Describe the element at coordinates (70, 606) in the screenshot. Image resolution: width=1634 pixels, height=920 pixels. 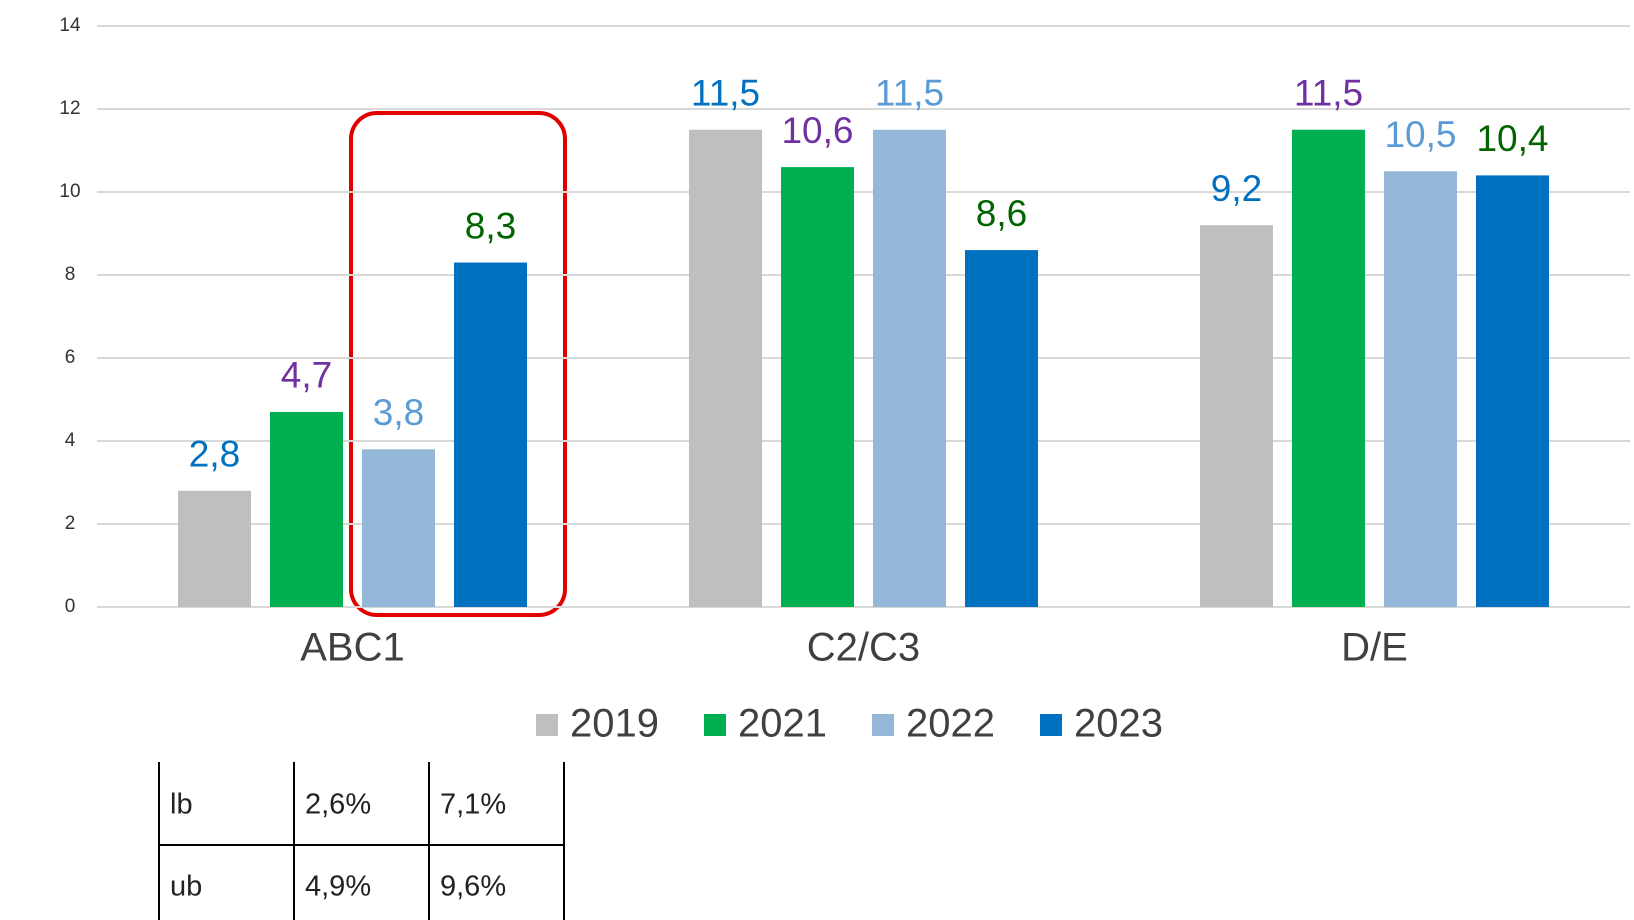
I see `y-tick-label: 0` at that location.